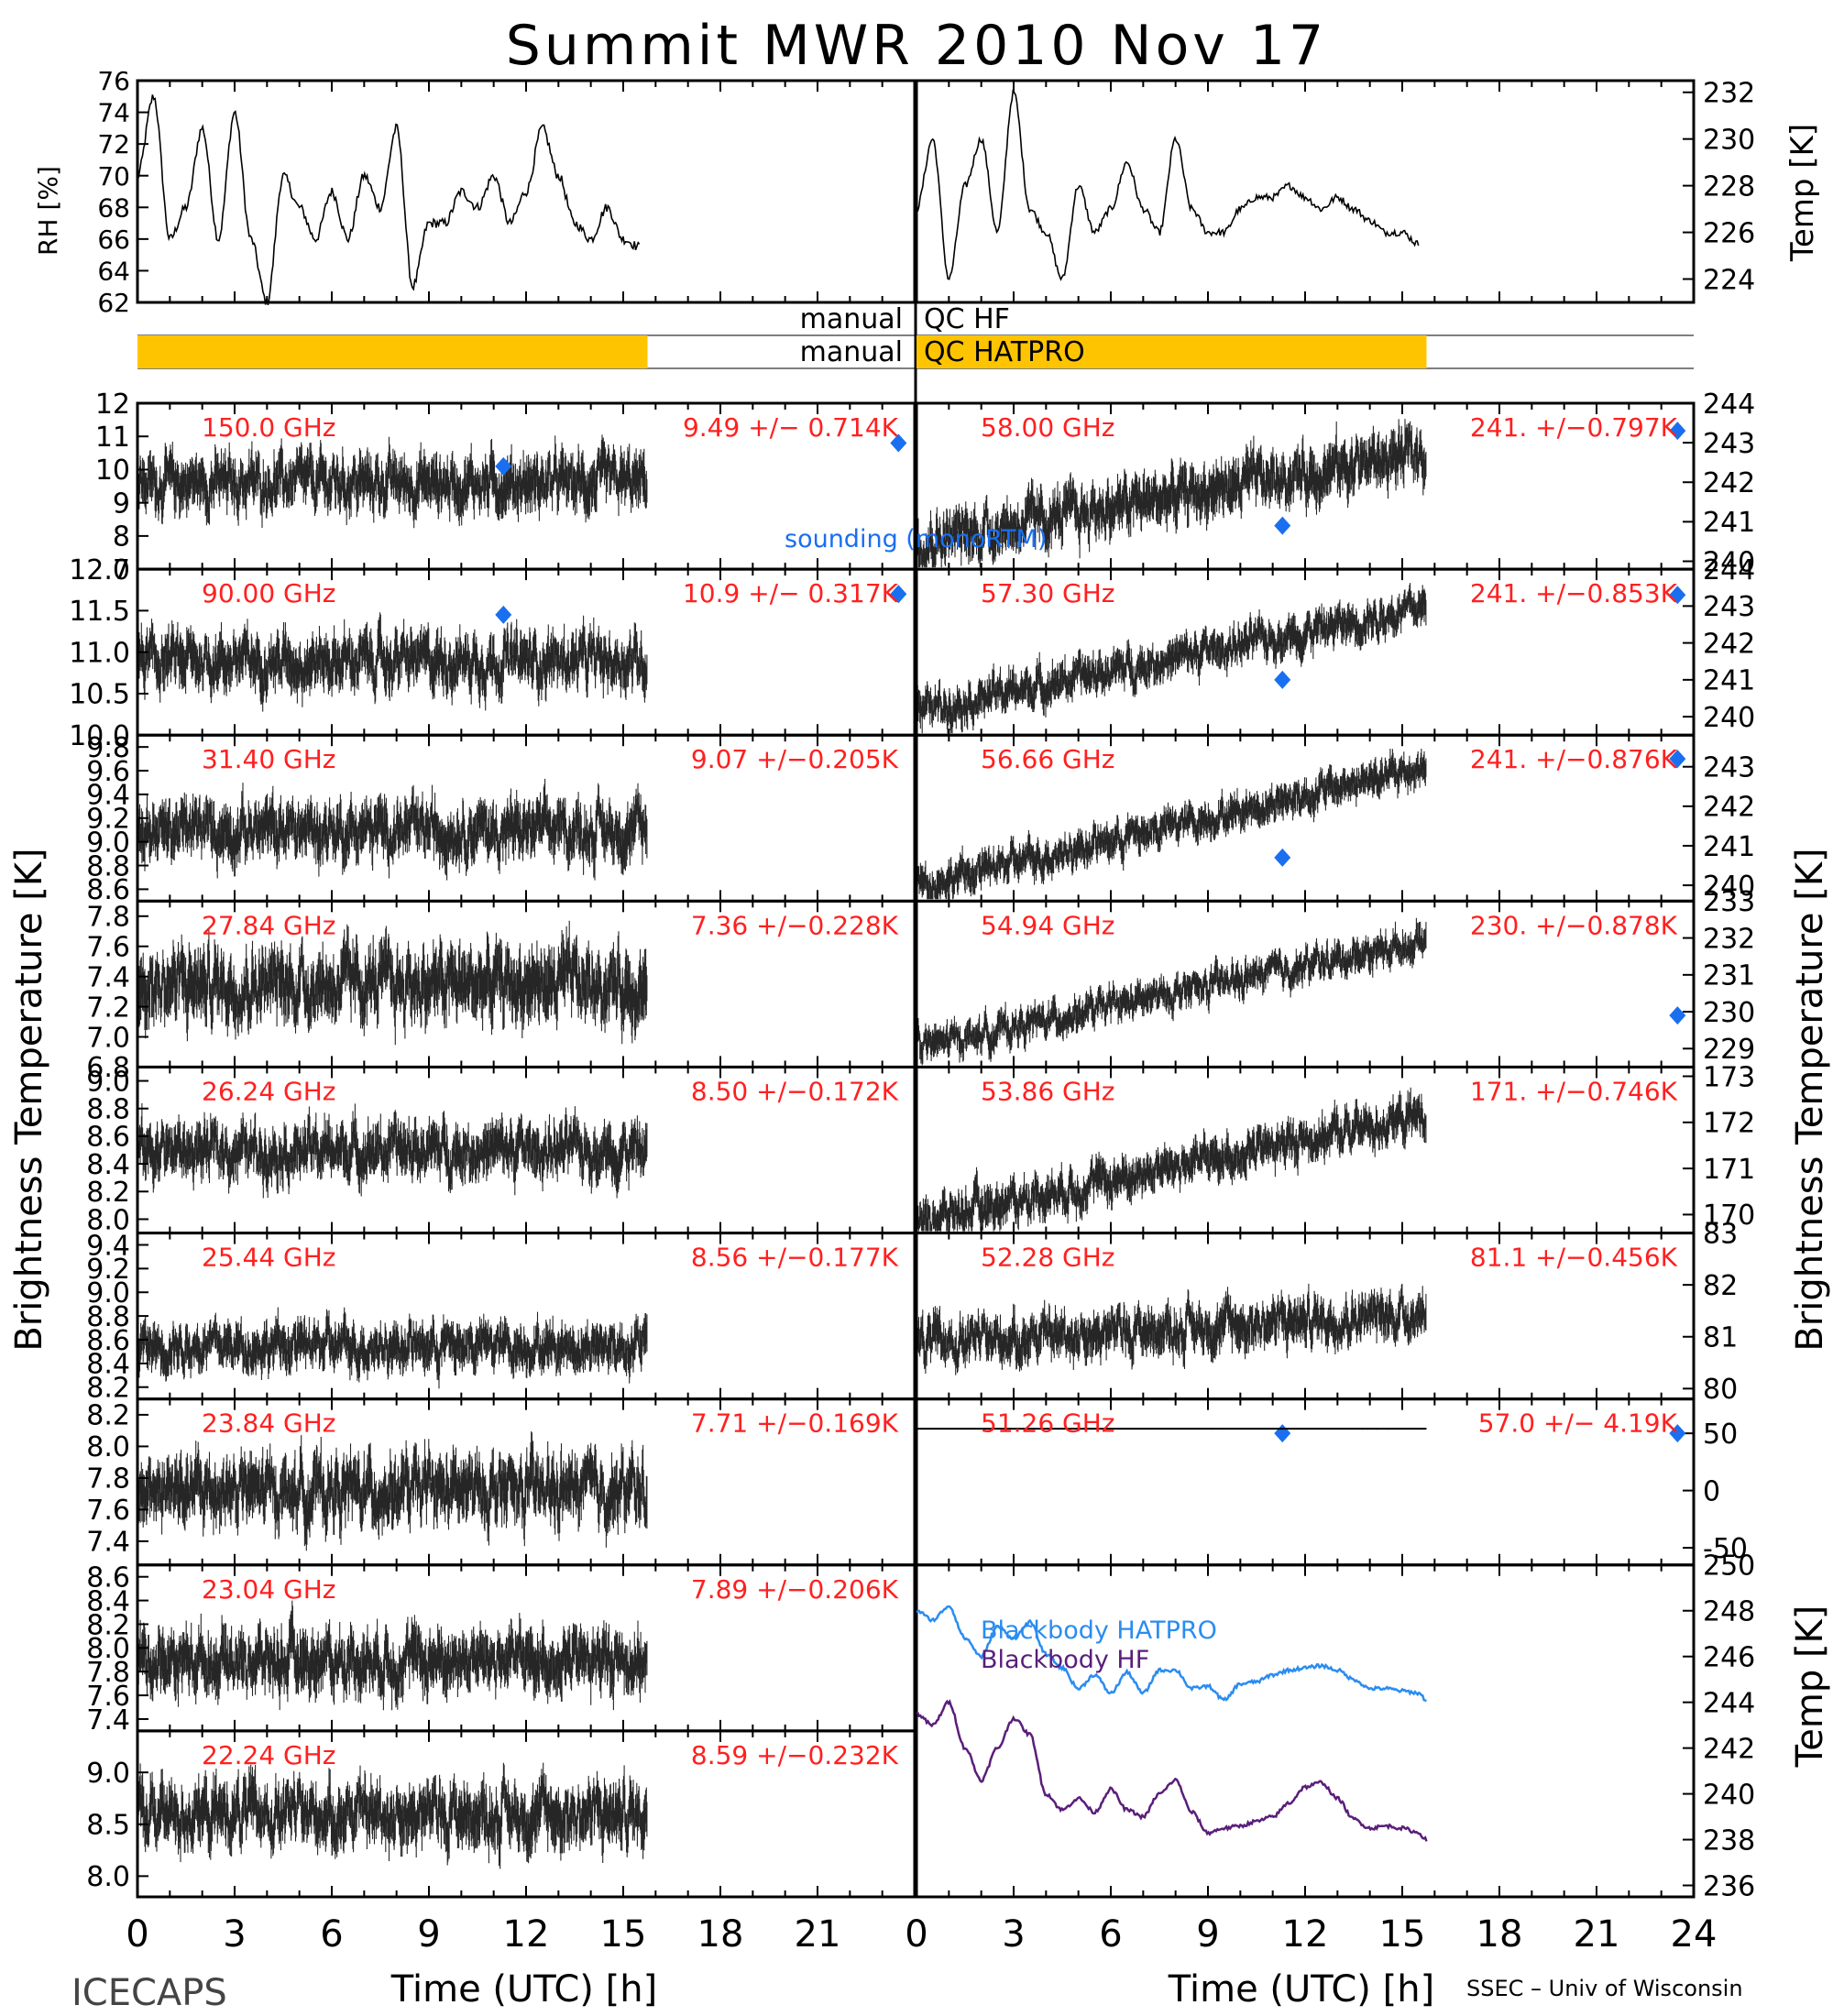  Describe the element at coordinates (1305, 1934) in the screenshot. I see `x-tick-label-right: 12` at that location.